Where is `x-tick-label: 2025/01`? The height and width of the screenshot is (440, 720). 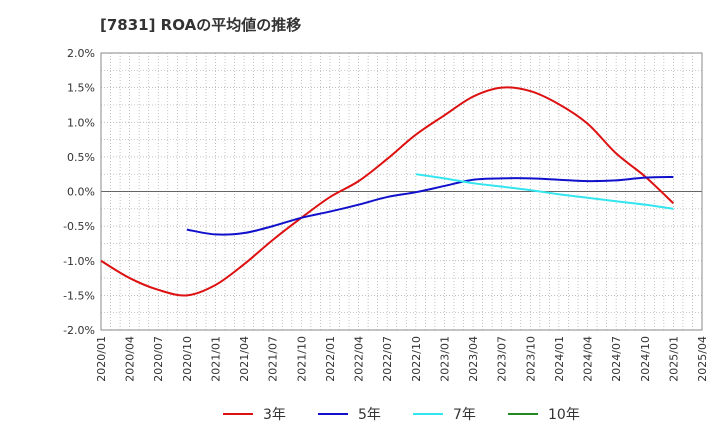 x-tick-label: 2025/01 is located at coordinates (673, 359).